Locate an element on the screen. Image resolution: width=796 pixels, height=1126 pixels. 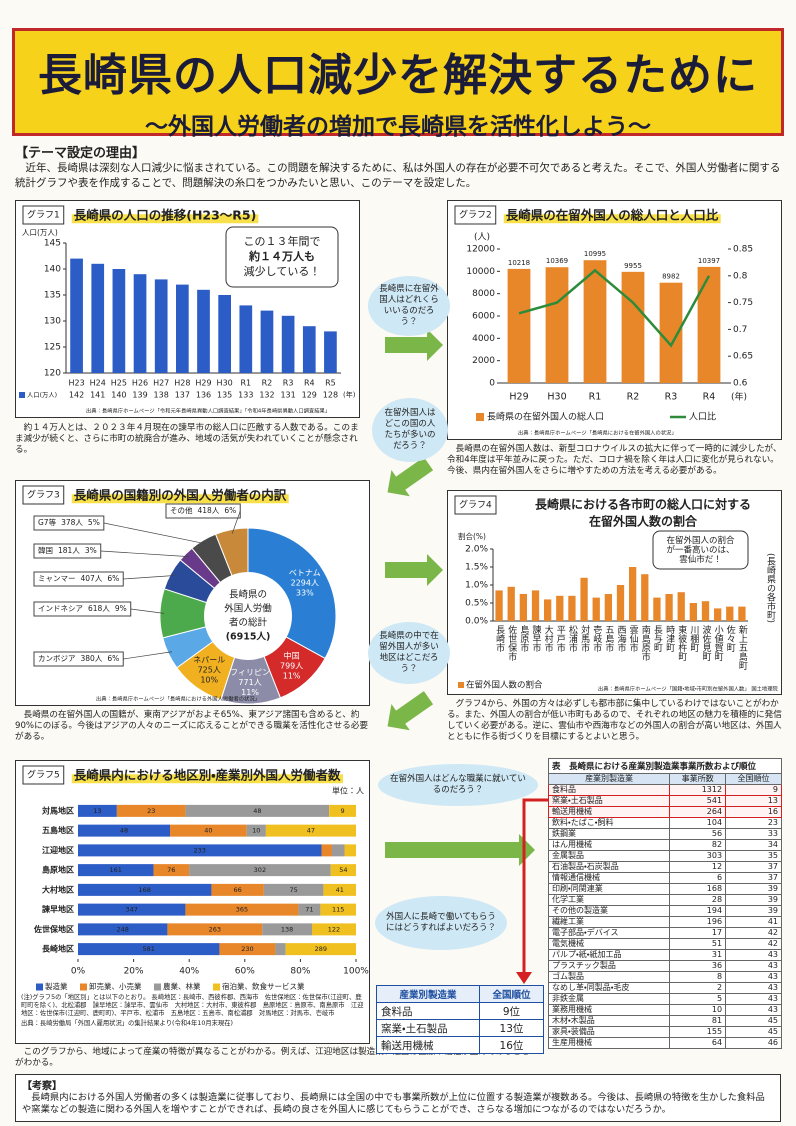
annotation: 約１４万人も is located at coordinates (281, 256).